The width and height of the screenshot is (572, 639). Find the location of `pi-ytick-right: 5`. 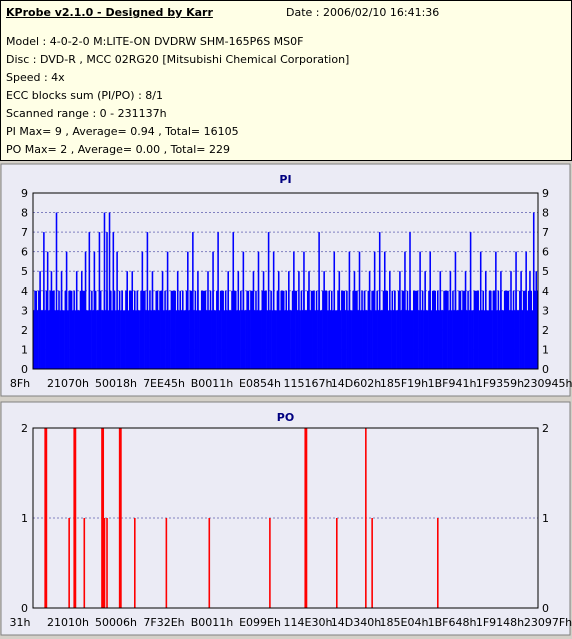

pi-ytick-right: 5 is located at coordinates (545, 271).